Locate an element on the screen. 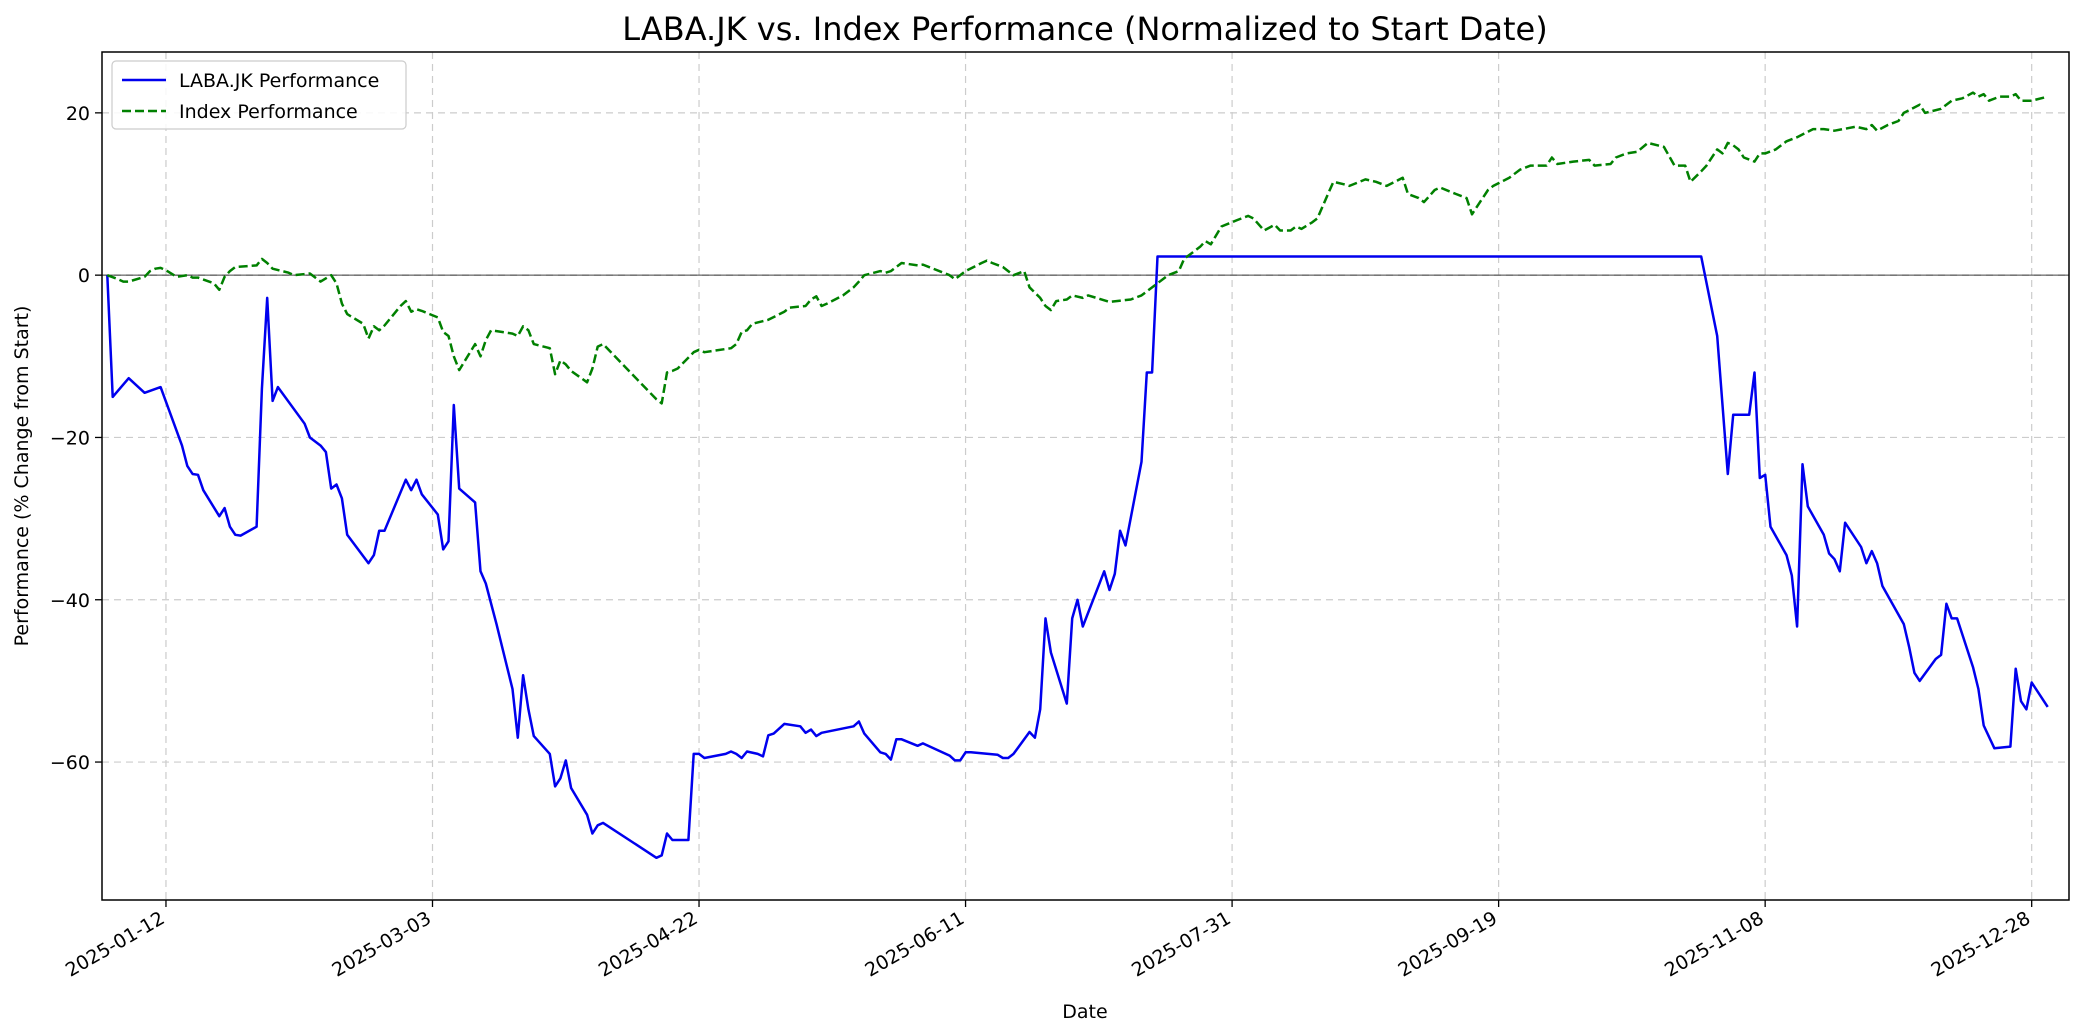  legend-box is located at coordinates (259, 95).